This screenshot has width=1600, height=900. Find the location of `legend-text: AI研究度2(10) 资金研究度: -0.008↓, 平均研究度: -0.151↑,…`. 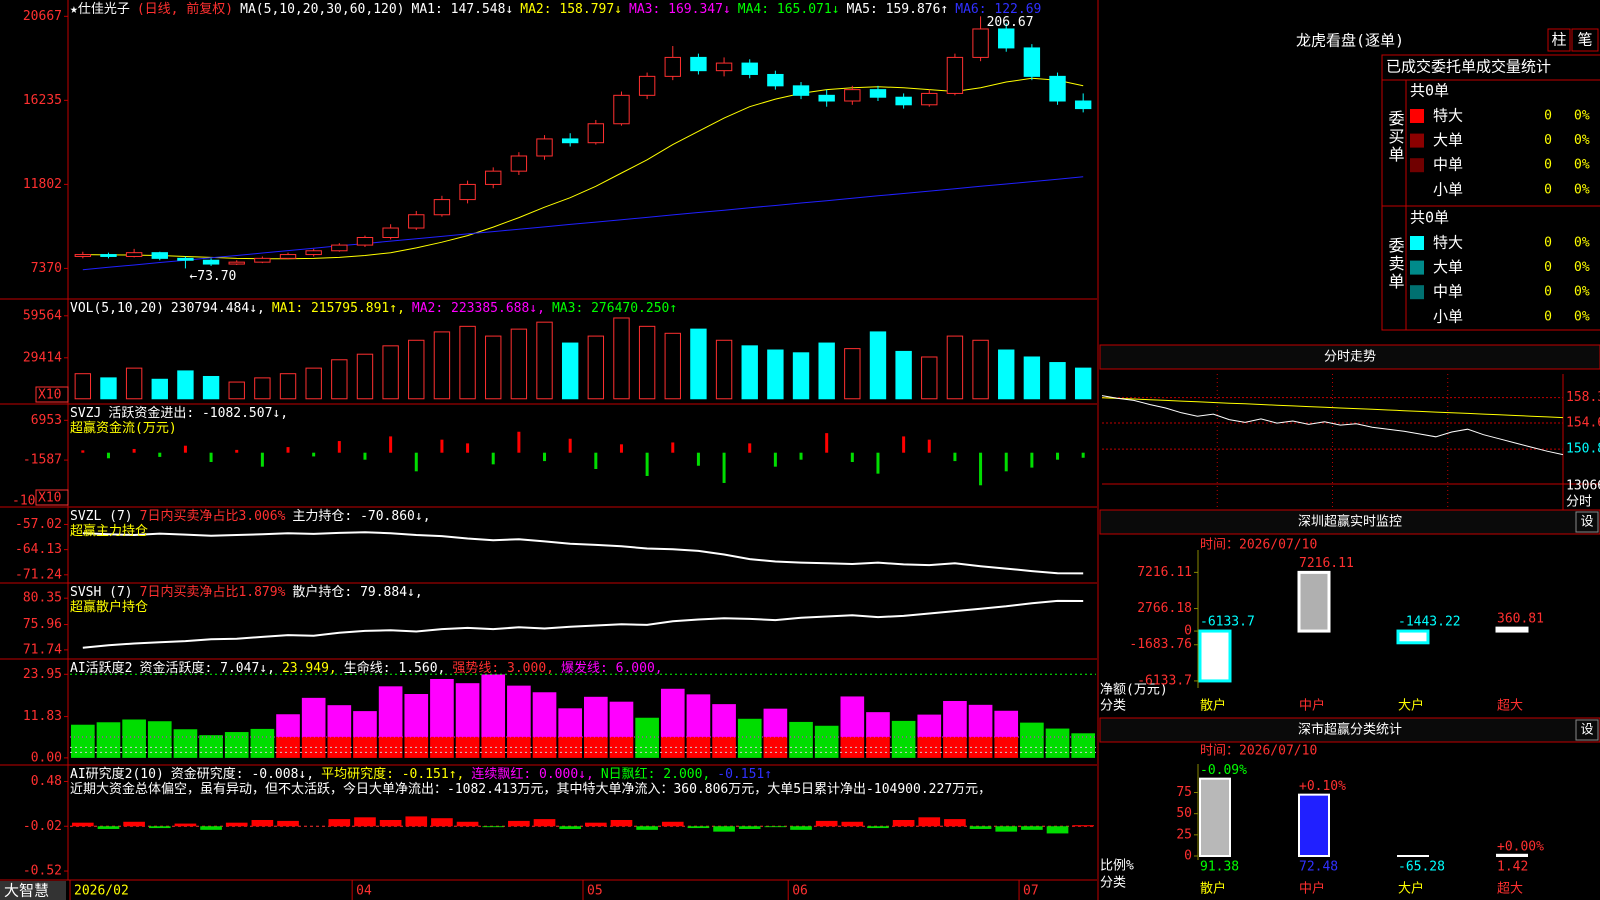

legend-text: AI研究度2(10) 资金研究度: -0.008↓, 平均研究度: -0.151↑,… is located at coordinates (421, 774).